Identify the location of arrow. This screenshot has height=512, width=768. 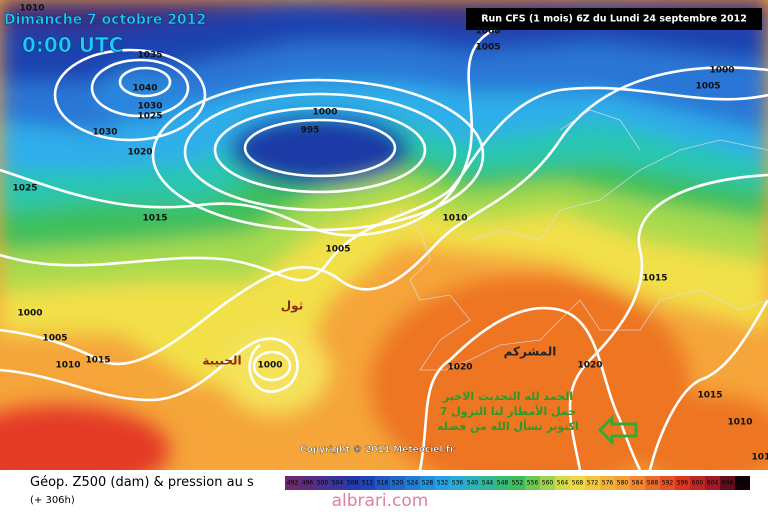
(617, 430).